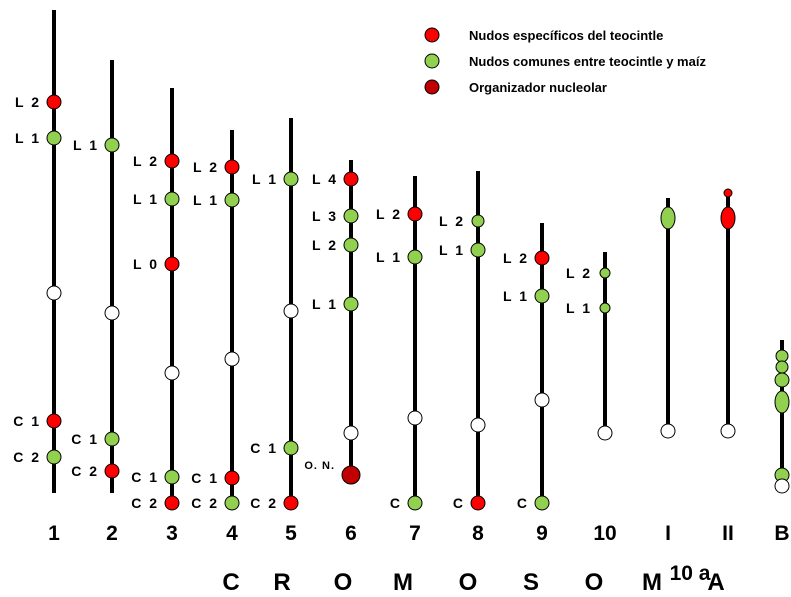 The height and width of the screenshot is (597, 791). Describe the element at coordinates (728, 366) in the screenshot. I see `chromosome-ii: II` at that location.